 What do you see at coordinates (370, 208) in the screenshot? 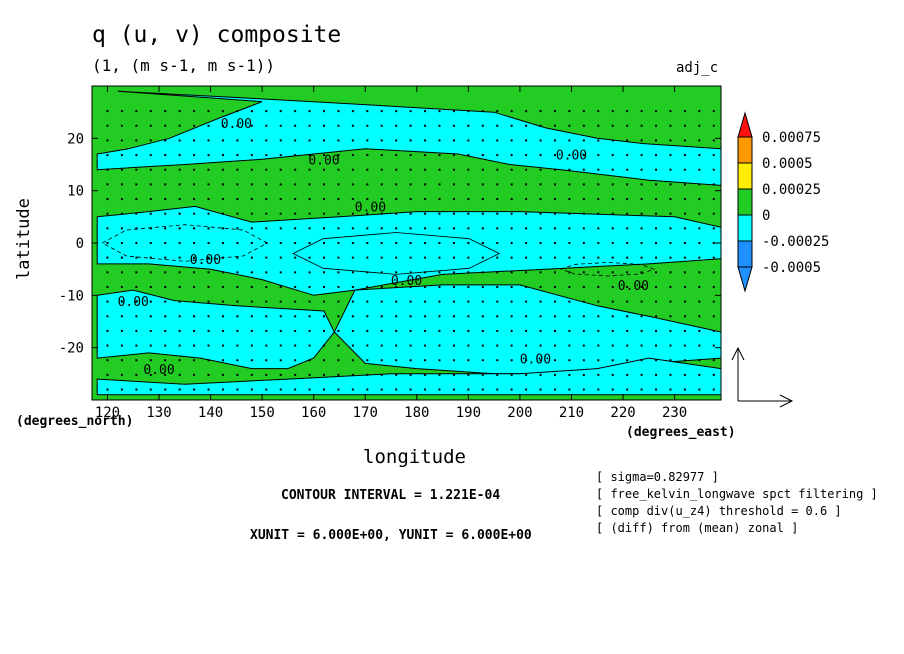
I see `contour-label: 0.00` at bounding box center [370, 208].